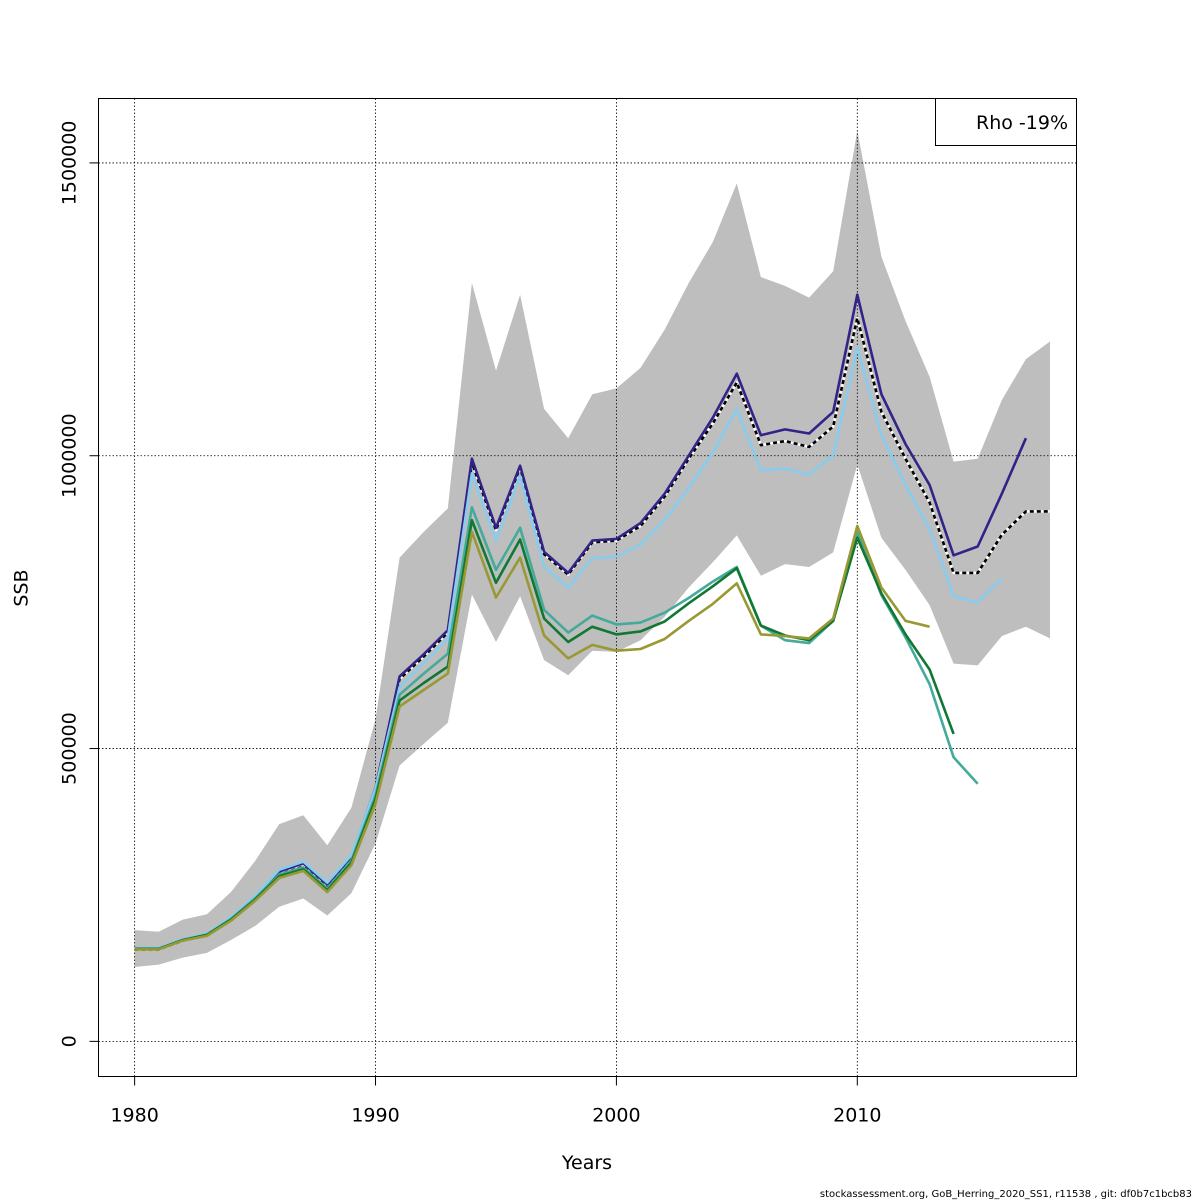 This screenshot has height=1204, width=1200. I want to click on y-tick-label-1000000: 1000000, so click(70, 455).